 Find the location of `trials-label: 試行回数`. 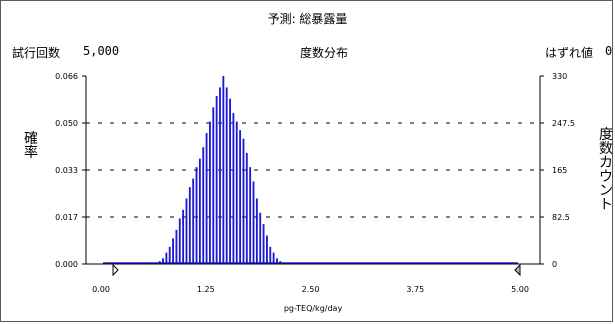

trials-label: 試行回数 is located at coordinates (36, 53).